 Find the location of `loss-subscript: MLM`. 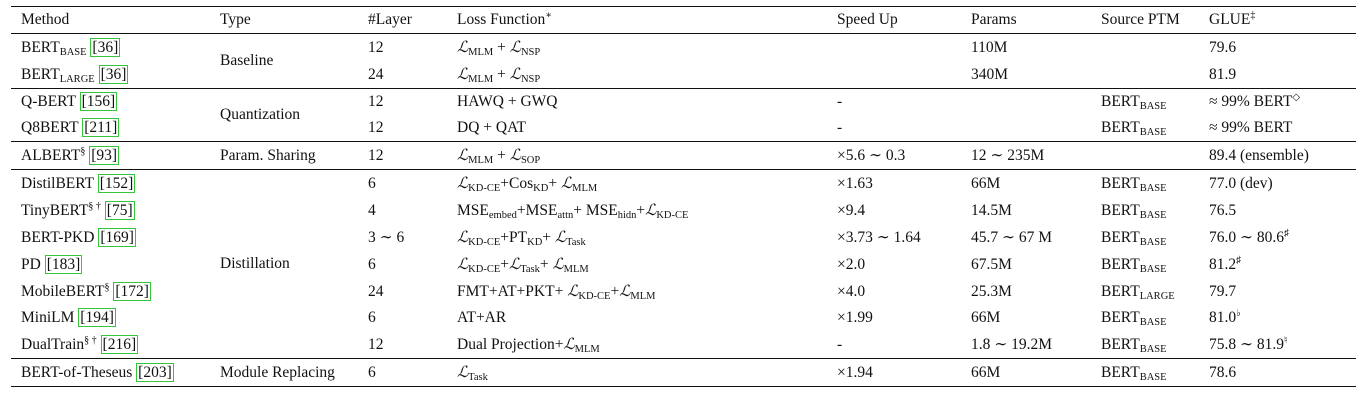

loss-subscript: MLM is located at coordinates (585, 188).